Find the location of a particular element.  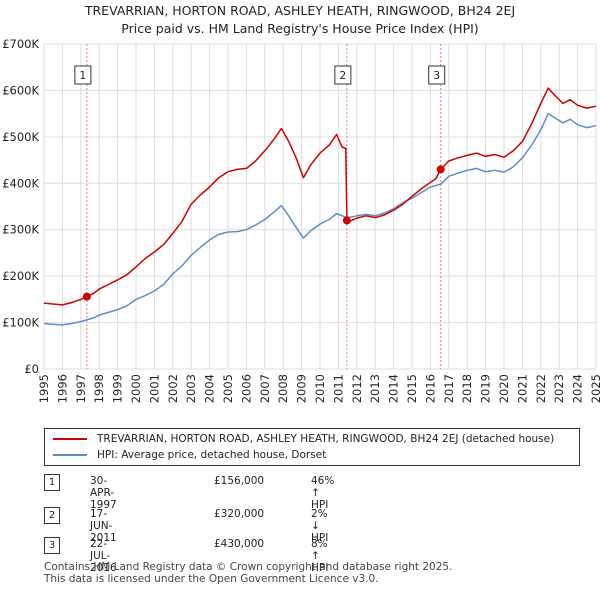

x-tick-label: 2016 is located at coordinates (430, 388).